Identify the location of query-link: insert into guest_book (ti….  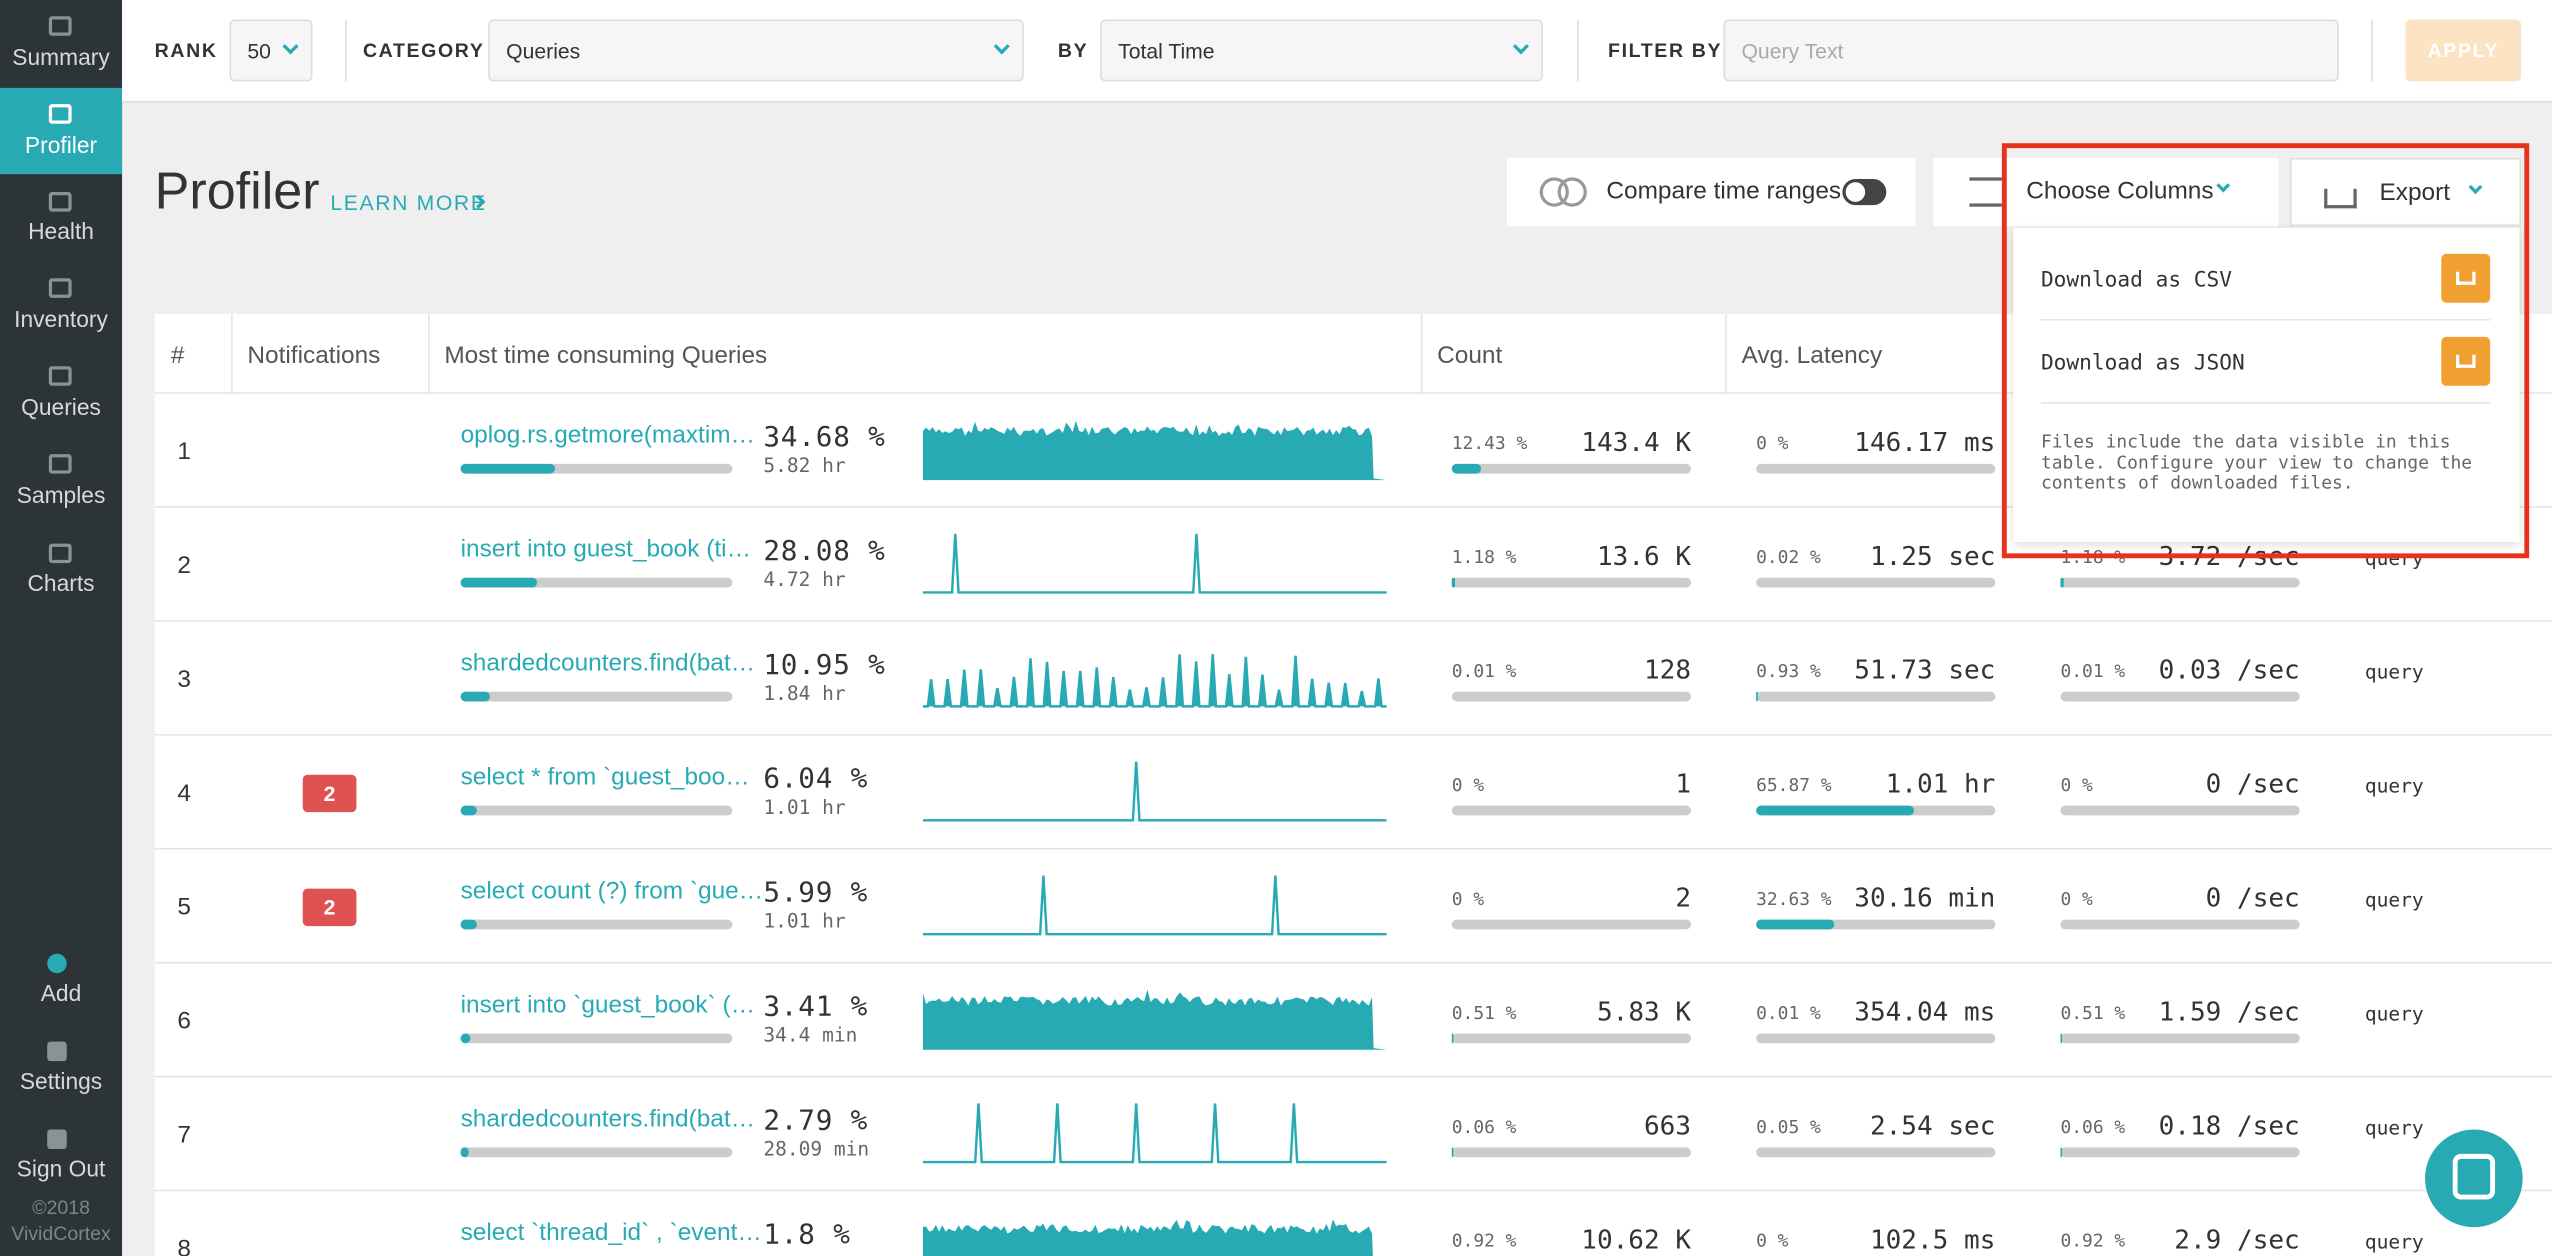
(606, 549).